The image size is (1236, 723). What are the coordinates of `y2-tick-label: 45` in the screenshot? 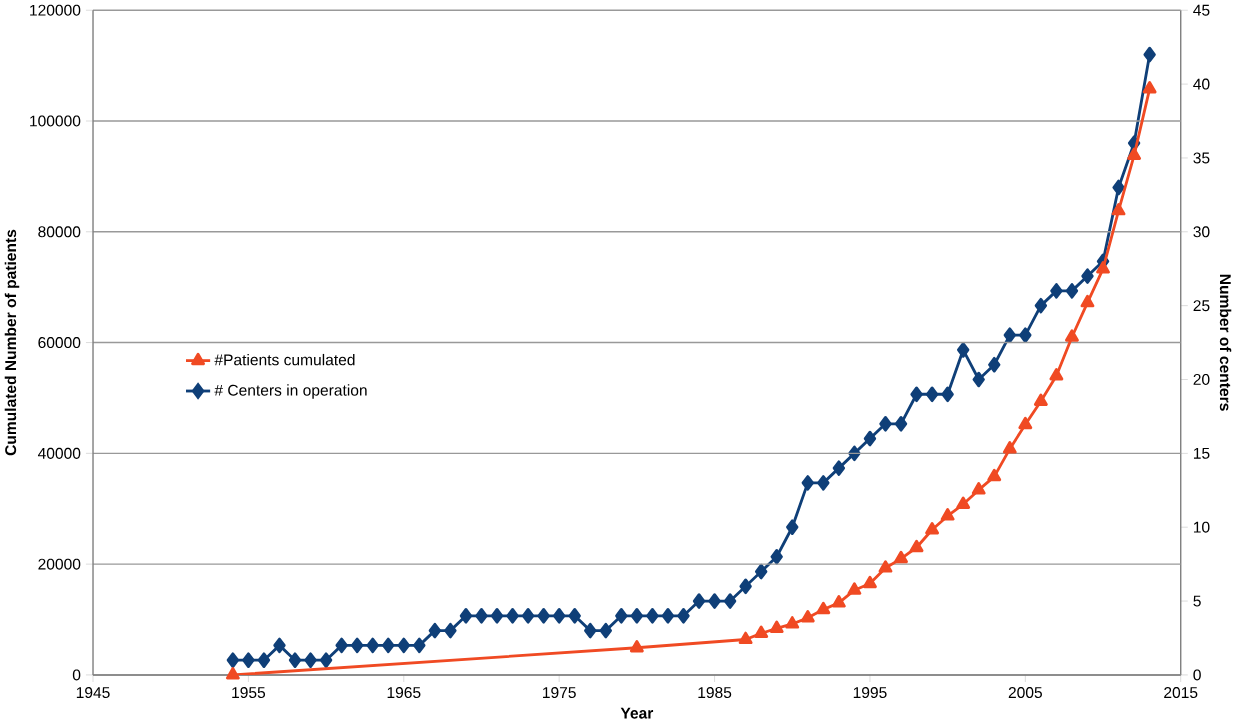 It's located at (1201, 10).